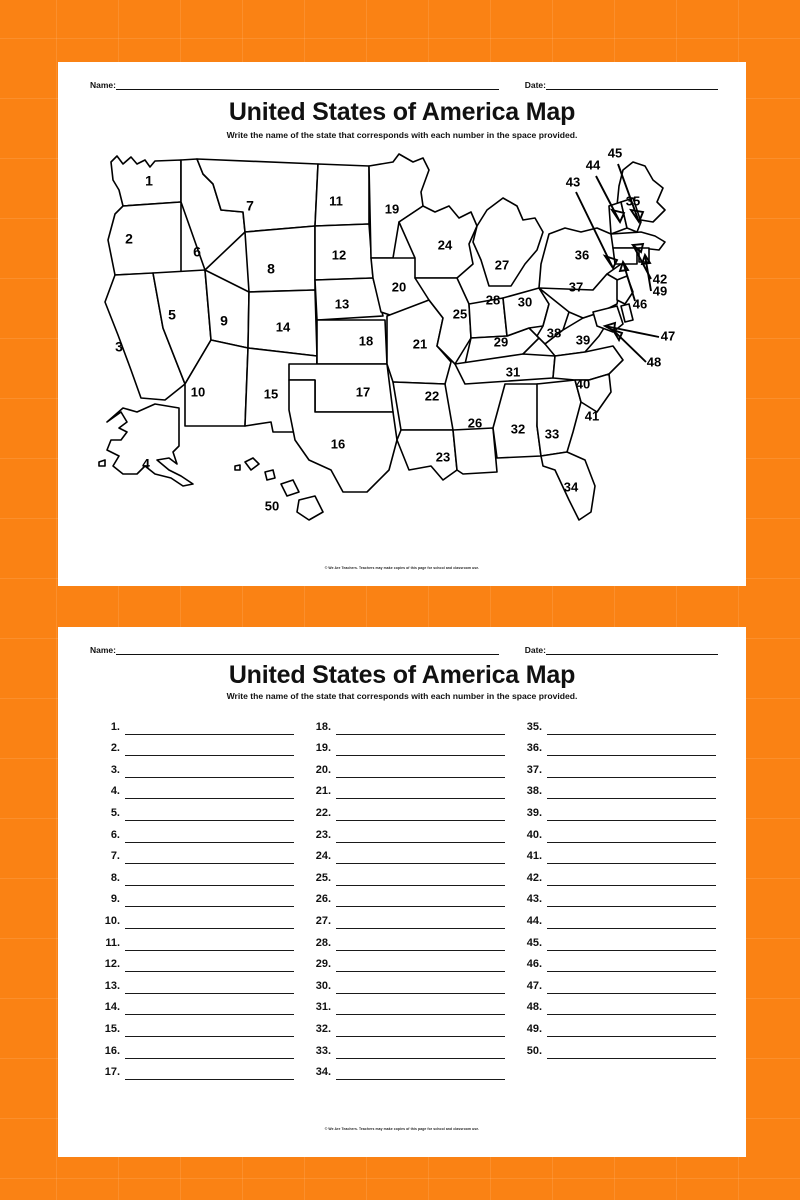 The width and height of the screenshot is (800, 1200). I want to click on answer-row: 30., so click(405, 983).